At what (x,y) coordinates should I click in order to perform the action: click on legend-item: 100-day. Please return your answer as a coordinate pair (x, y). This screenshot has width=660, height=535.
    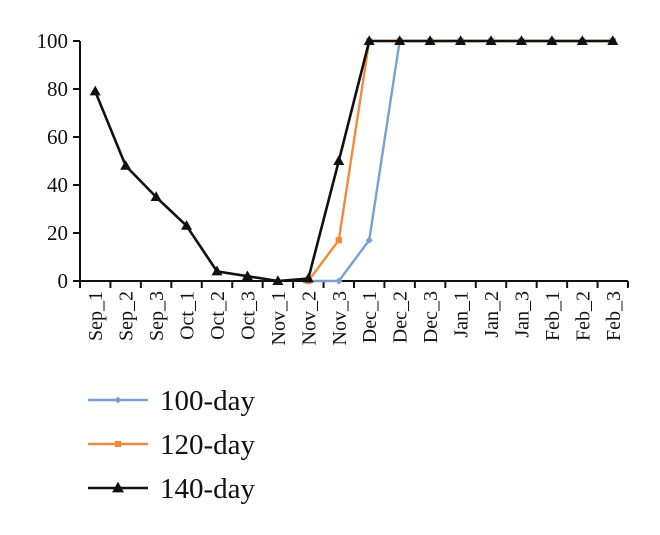
    Looking at the image, I should click on (172, 401).